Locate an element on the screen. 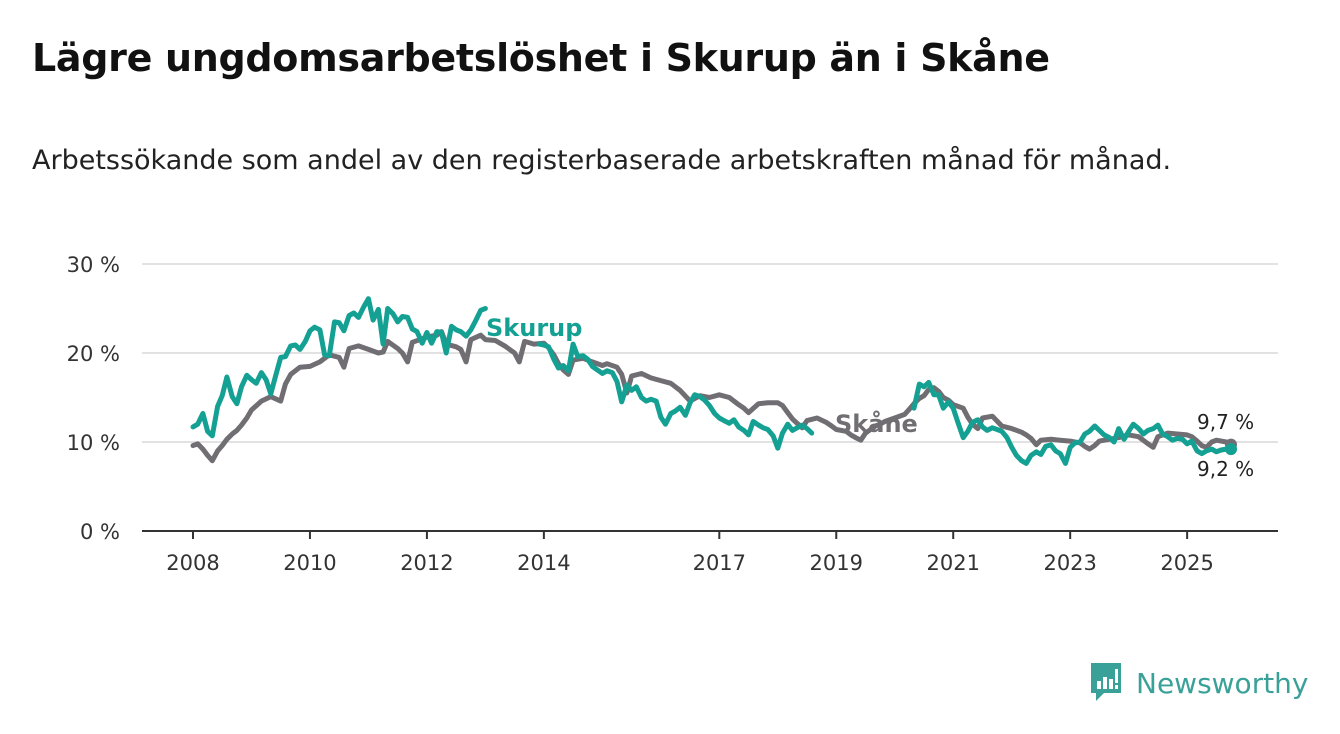 Image resolution: width=1340 pixels, height=734 pixels. annotations: Skurup Skåne 9,7 % 9,2 % is located at coordinates (870, 397).